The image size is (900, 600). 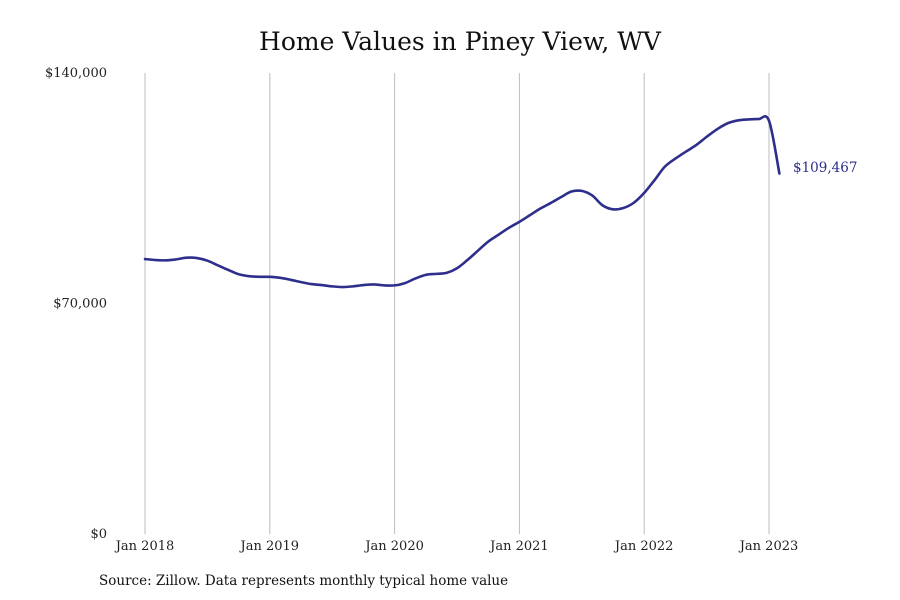 What do you see at coordinates (269, 546) in the screenshot?
I see `x-tick-label: Jan 2019` at bounding box center [269, 546].